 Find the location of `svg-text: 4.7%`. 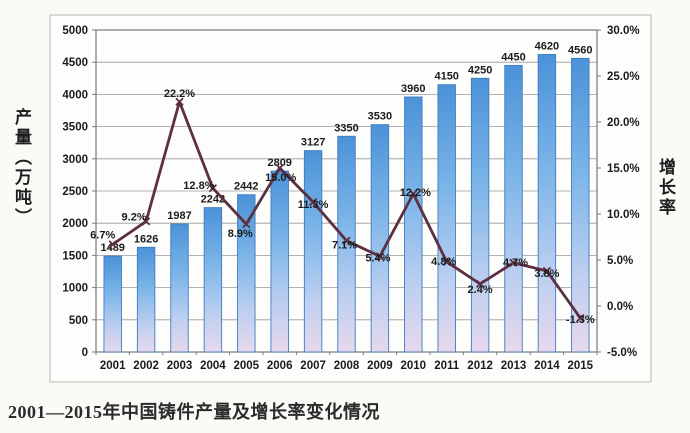

svg-text: 4.7% is located at coordinates (515, 263).